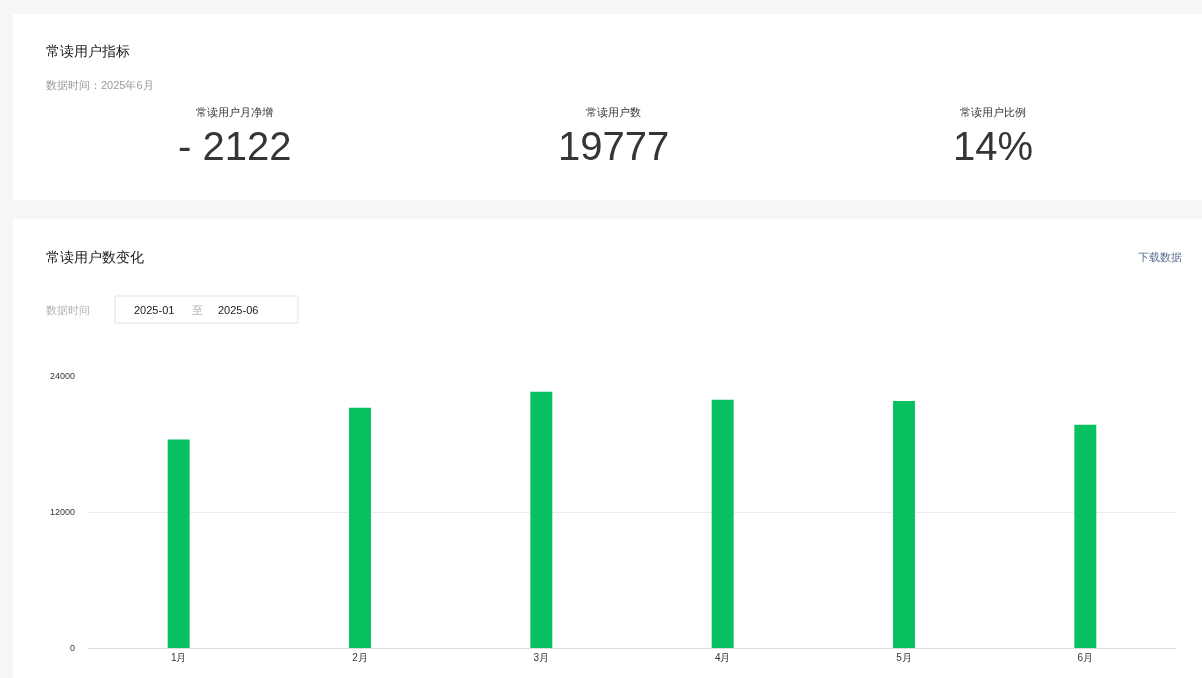 Image resolution: width=1202 pixels, height=678 pixels. What do you see at coordinates (72, 648) in the screenshot?
I see `y-tick-label: 0` at bounding box center [72, 648].